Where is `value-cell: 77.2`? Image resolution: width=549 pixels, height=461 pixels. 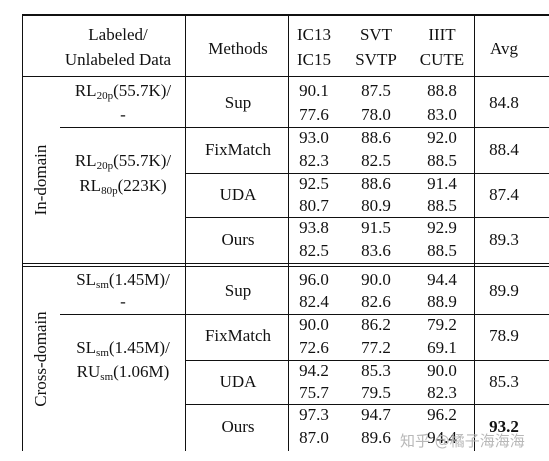 value-cell: 77.2 is located at coordinates (376, 347).